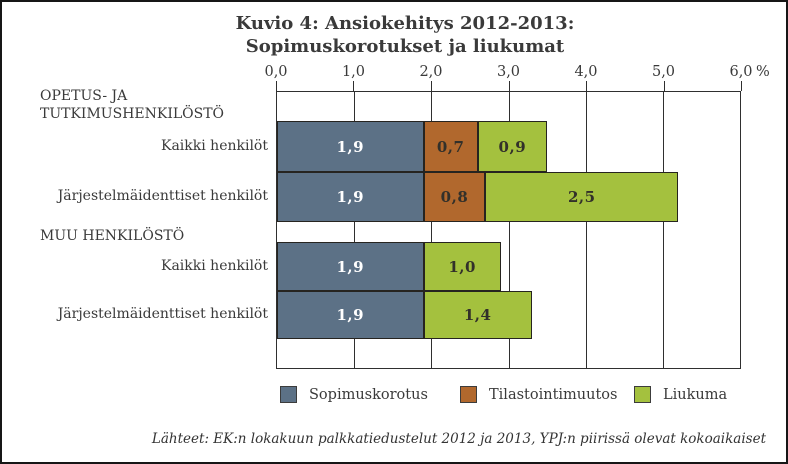 The image size is (788, 464). Describe the element at coordinates (663, 72) in the screenshot. I see `x-axis-tick-label: 5,0` at that location.